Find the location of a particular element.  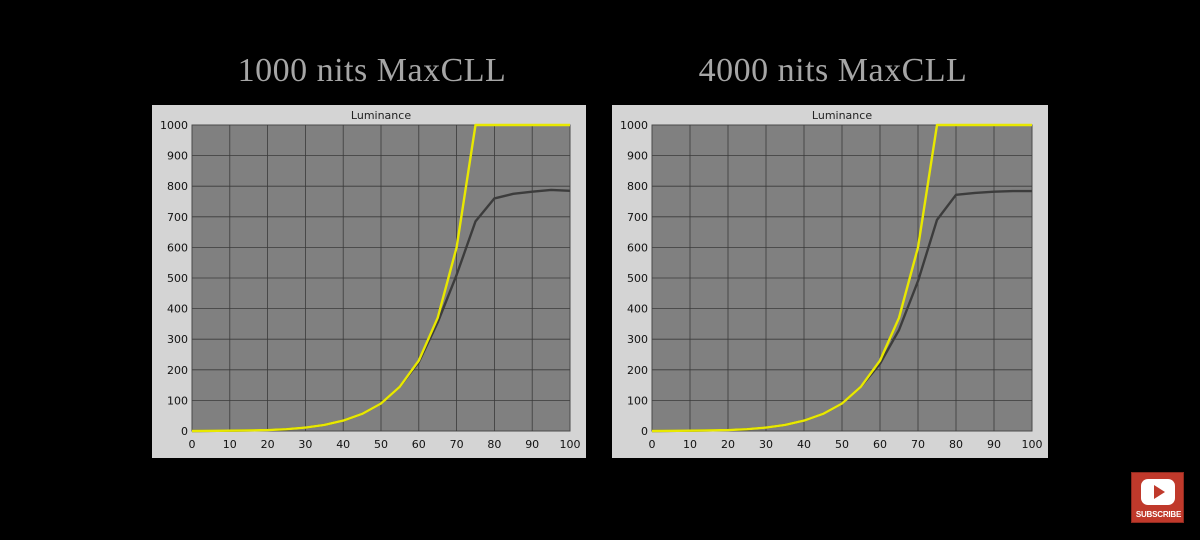

subscribe-button: SUBSCRIBE is located at coordinates (1157, 497).